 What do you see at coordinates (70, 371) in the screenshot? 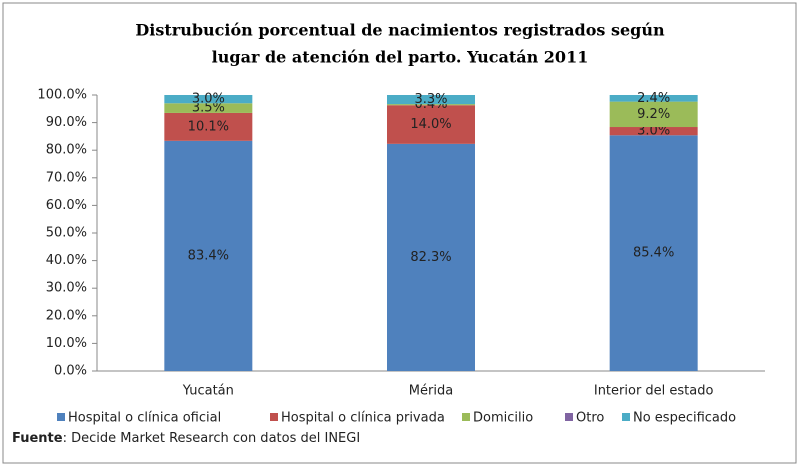
I see `y-tick-label: 0.0%` at bounding box center [70, 371].